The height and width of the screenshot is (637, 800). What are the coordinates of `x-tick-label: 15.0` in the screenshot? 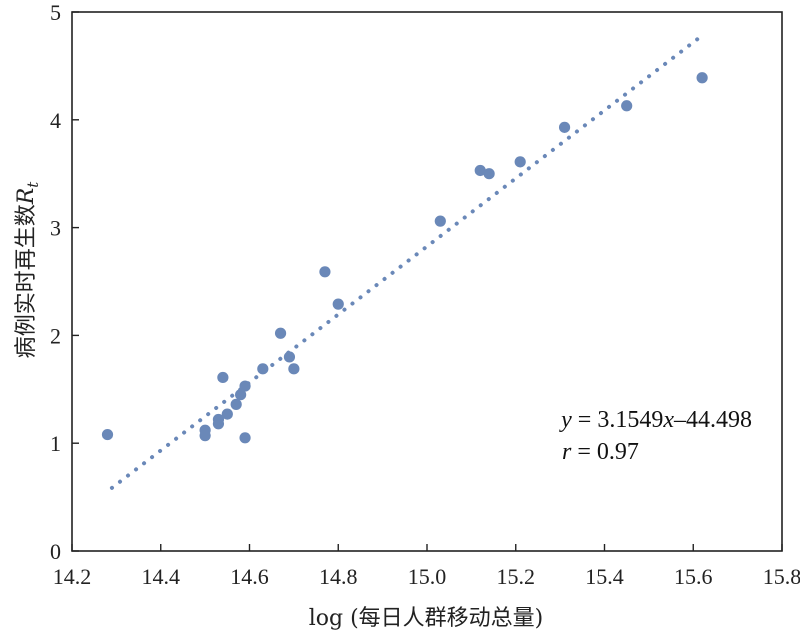 It's located at (427, 576).